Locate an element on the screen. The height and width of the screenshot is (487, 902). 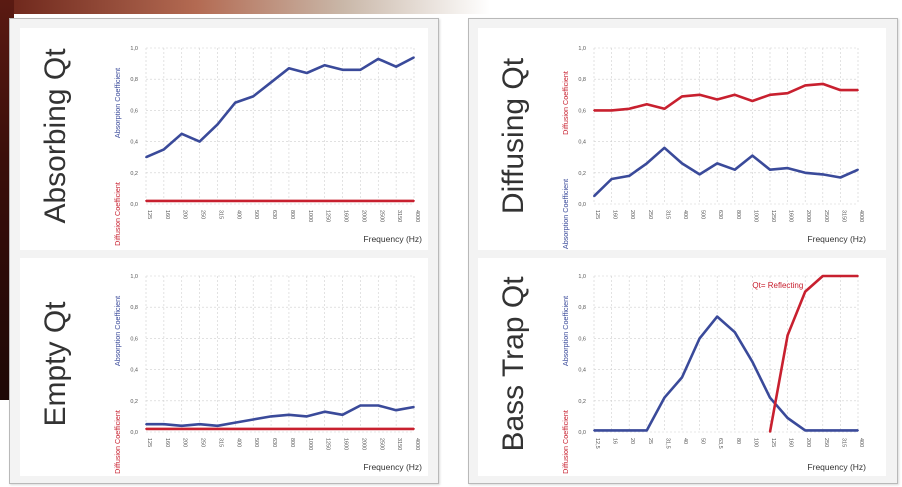
x-tick-label: 800 is located at coordinates (738, 214).